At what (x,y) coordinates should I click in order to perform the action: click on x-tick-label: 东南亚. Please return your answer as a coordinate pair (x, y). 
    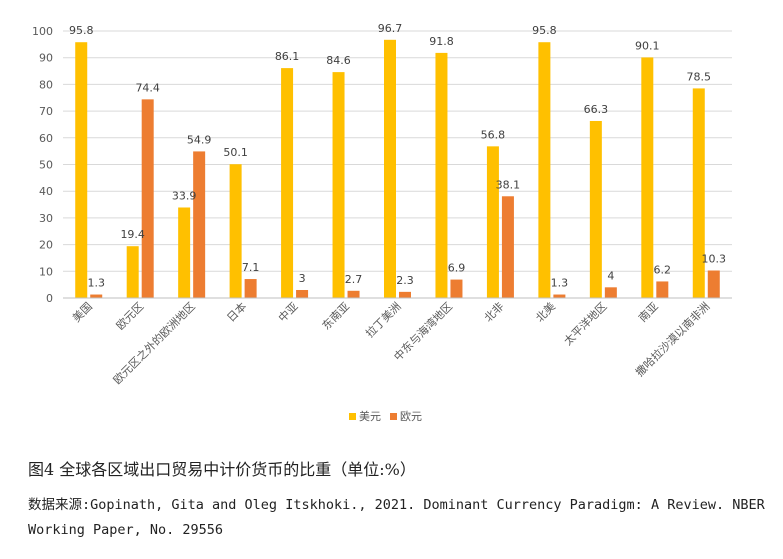
    Looking at the image, I should click on (336, 316).